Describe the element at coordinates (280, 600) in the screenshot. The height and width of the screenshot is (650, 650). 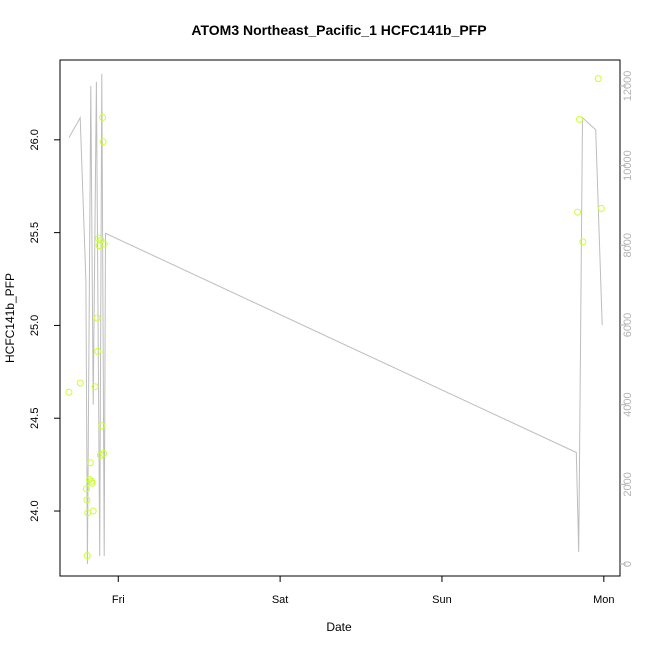
I see `x-tick-label: Sat` at that location.